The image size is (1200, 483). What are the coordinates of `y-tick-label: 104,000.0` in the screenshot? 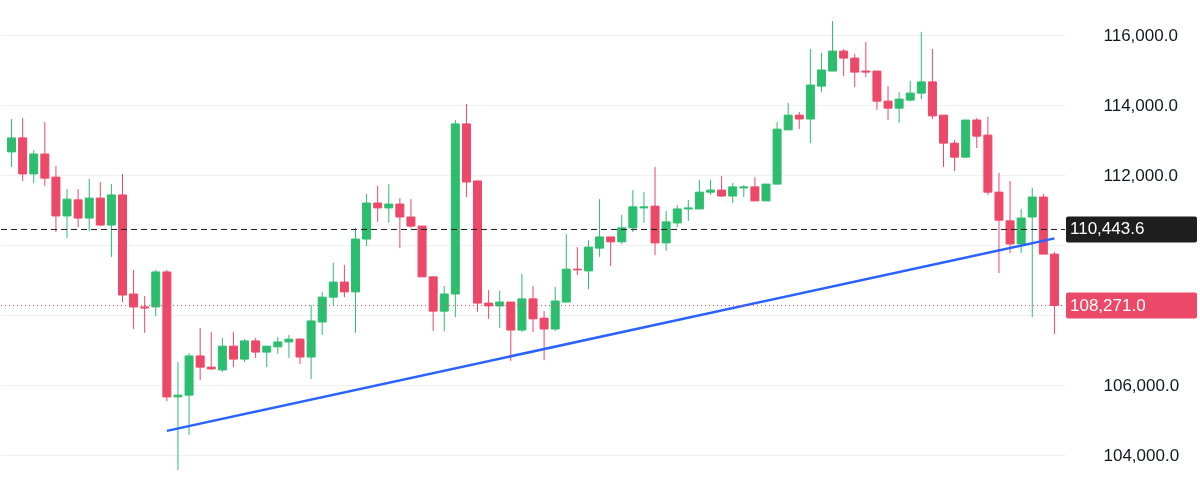 It's located at (1141, 455).